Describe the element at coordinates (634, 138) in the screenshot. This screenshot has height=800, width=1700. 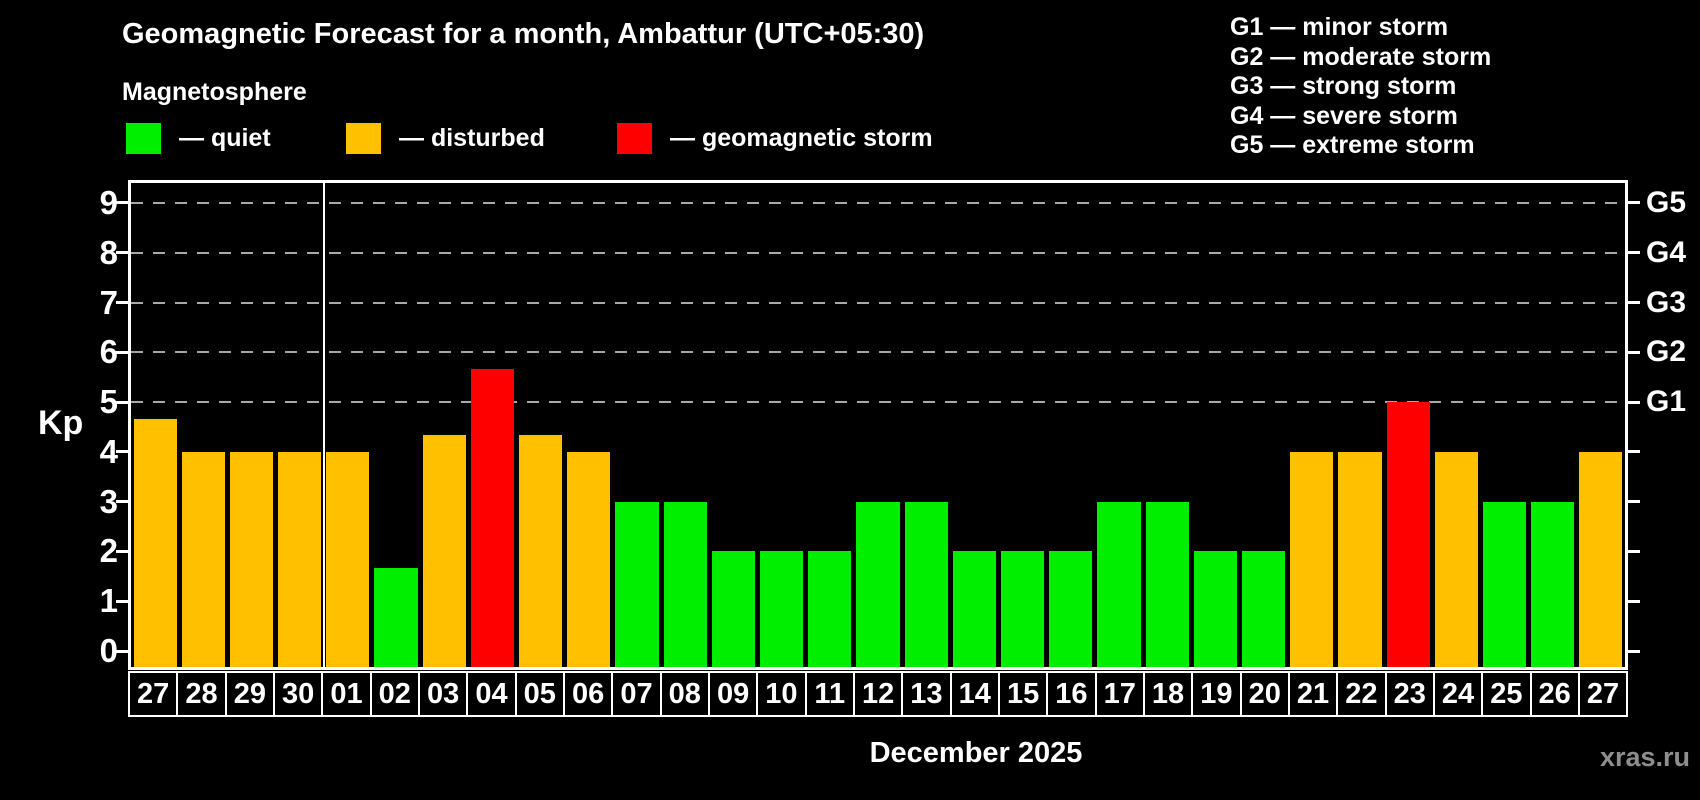
I see `storm-color-swatch` at that location.